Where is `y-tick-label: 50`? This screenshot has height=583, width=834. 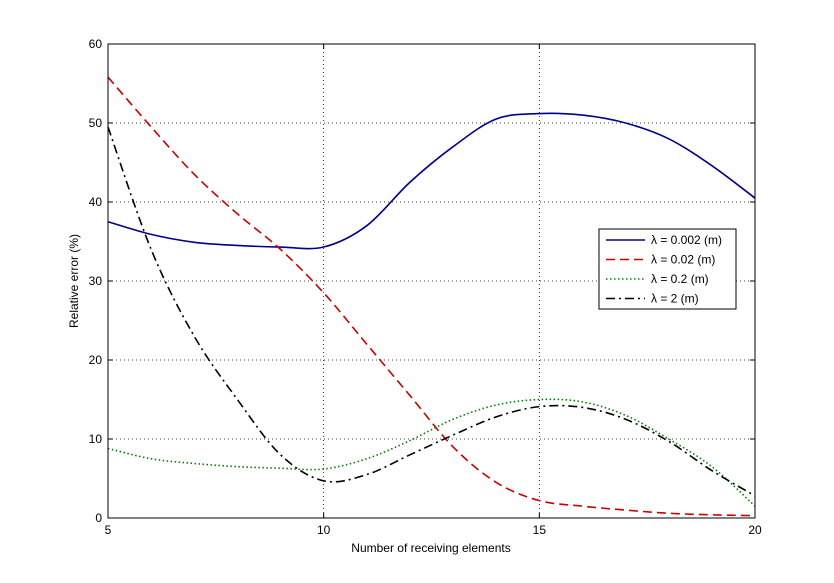 y-tick-label: 50 is located at coordinates (96, 123).